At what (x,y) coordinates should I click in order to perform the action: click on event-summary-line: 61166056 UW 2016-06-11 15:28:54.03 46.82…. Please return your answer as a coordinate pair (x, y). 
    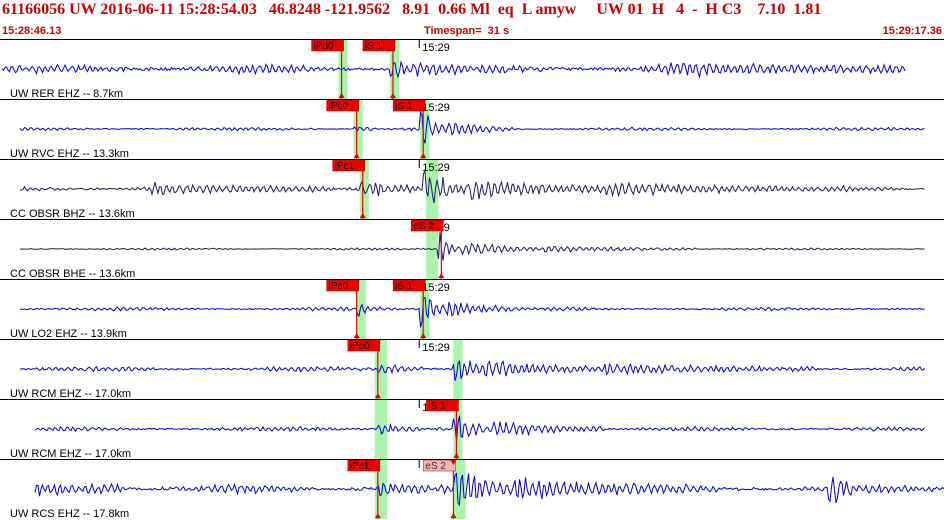
    Looking at the image, I should click on (412, 9).